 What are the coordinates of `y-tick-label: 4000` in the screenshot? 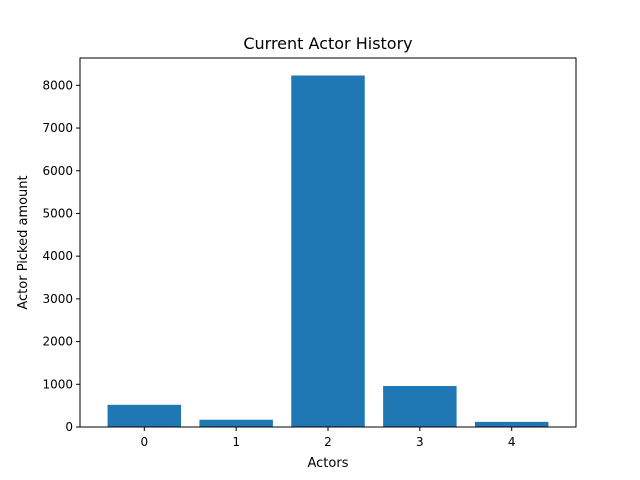 It's located at (57, 256).